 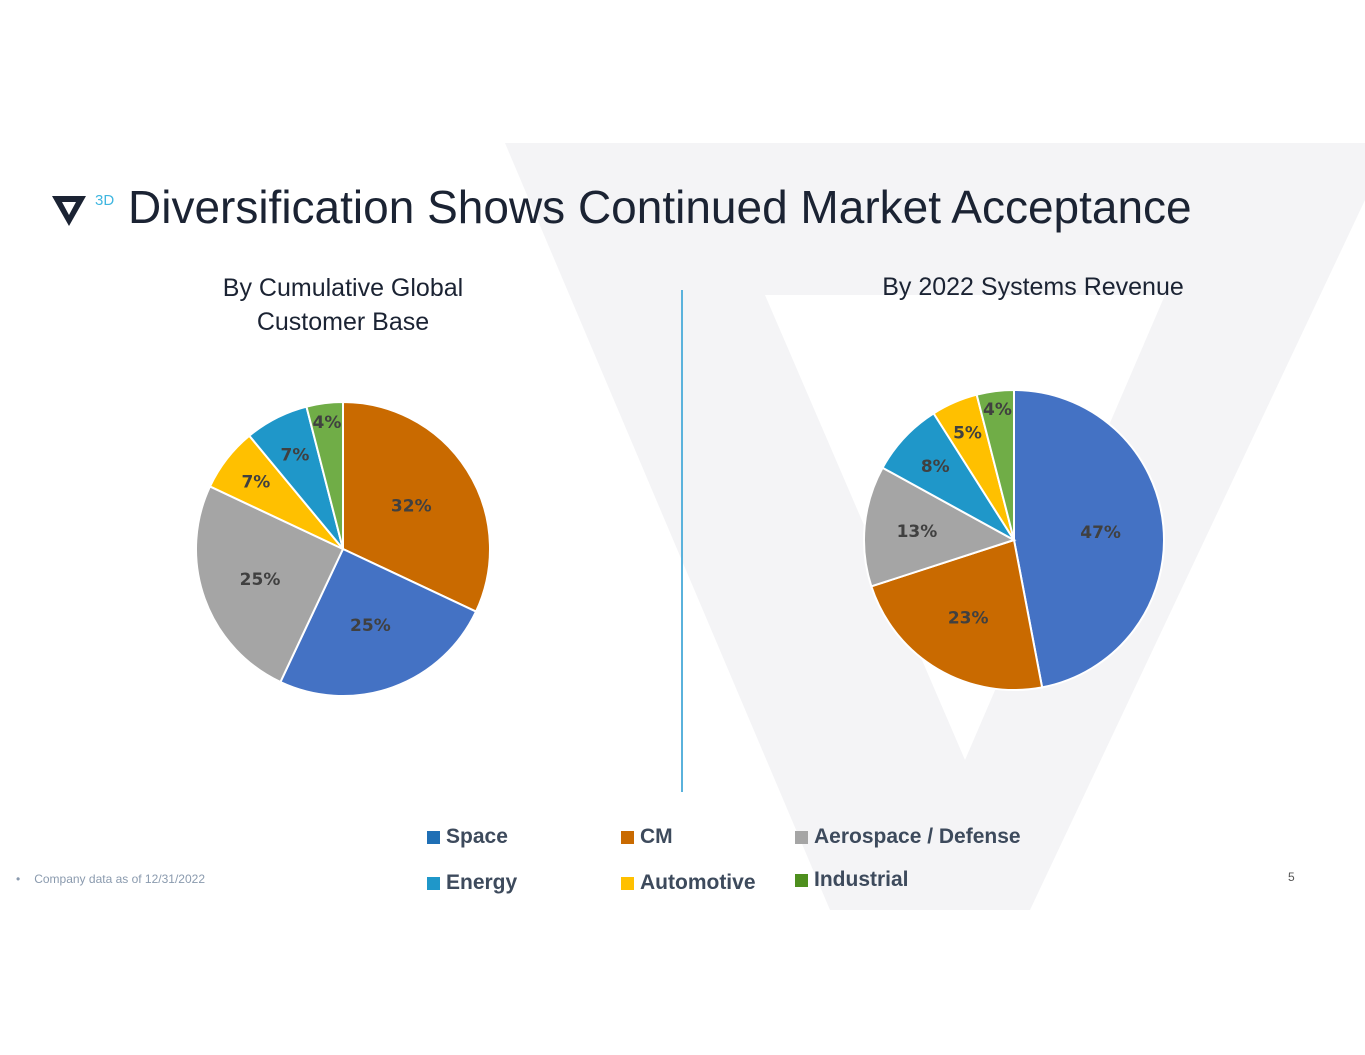 I want to click on pie1-slice-space, so click(x=378, y=622).